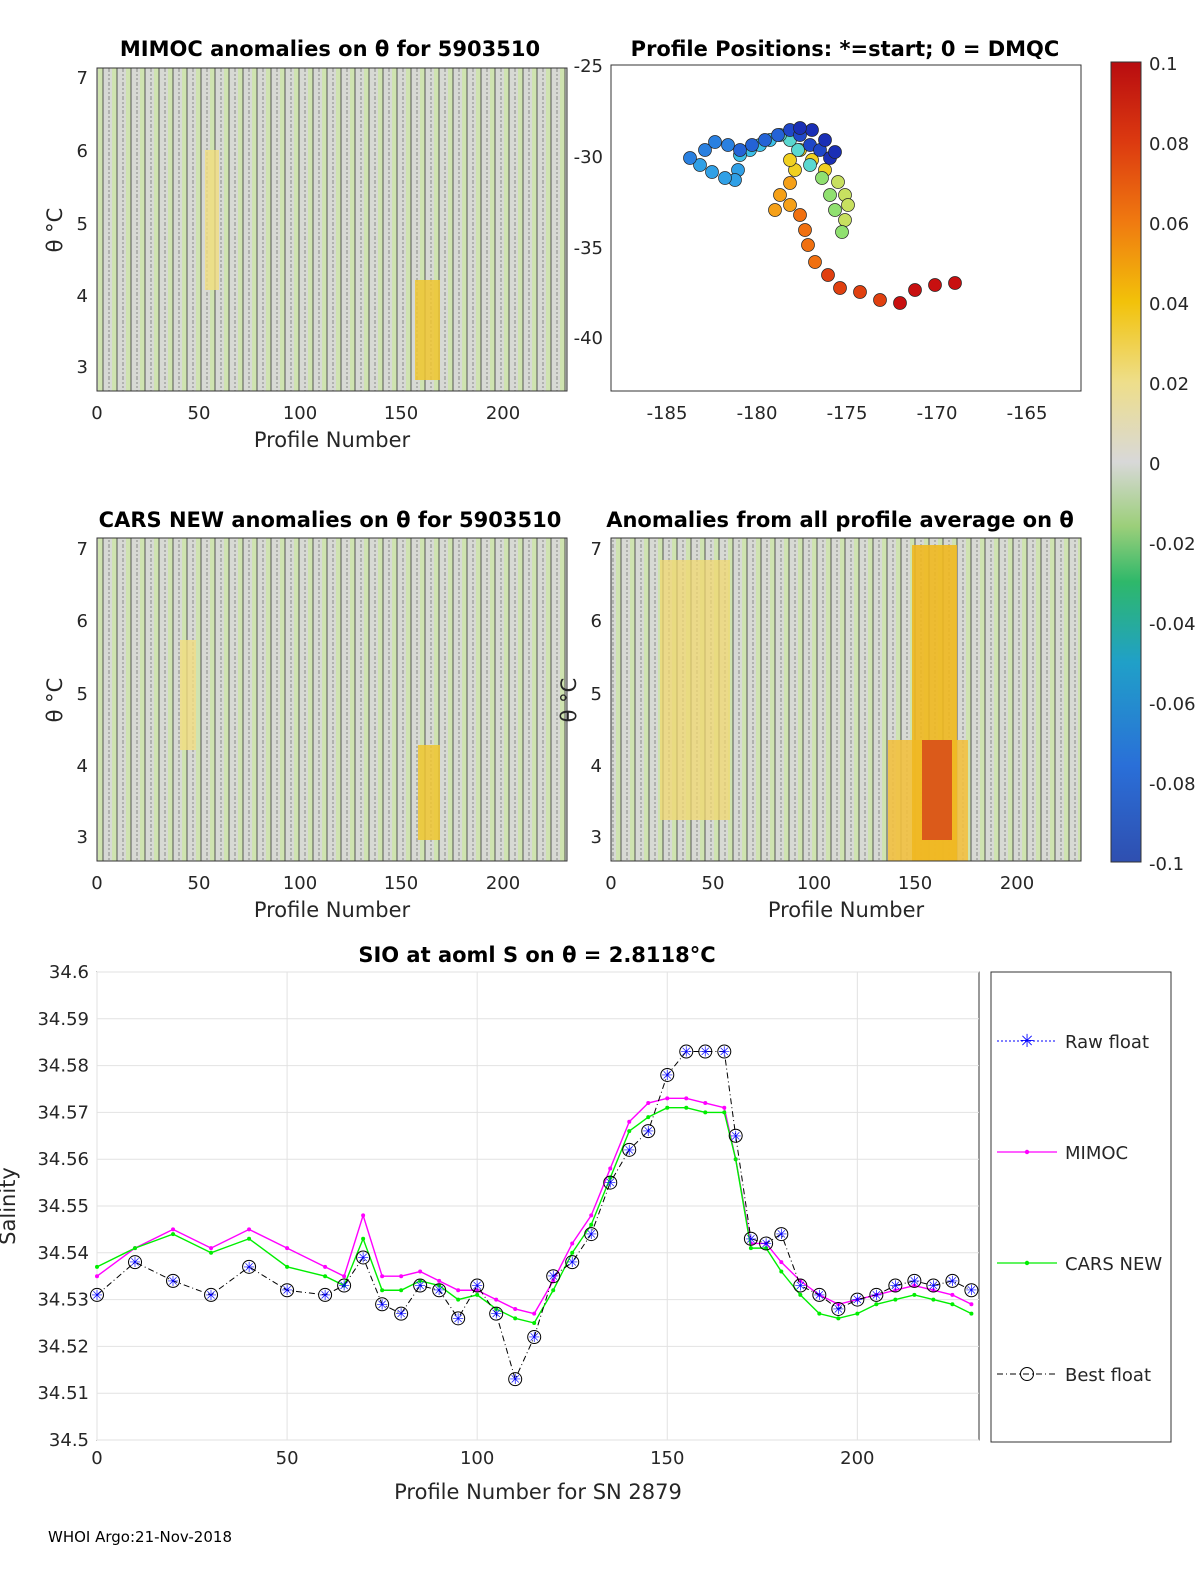  What do you see at coordinates (427, 330) in the screenshot?
I see `mimoc-warm-anomaly` at bounding box center [427, 330].